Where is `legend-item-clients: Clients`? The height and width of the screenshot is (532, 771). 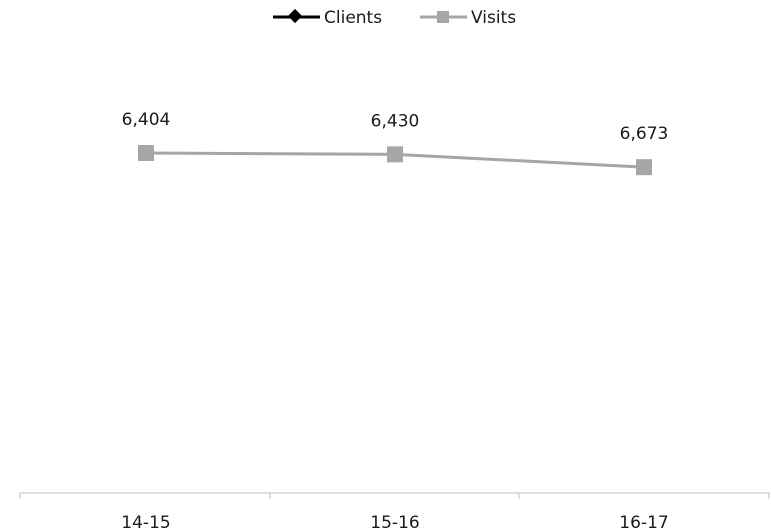
legend-item-clients: Clients is located at coordinates (327, 18).